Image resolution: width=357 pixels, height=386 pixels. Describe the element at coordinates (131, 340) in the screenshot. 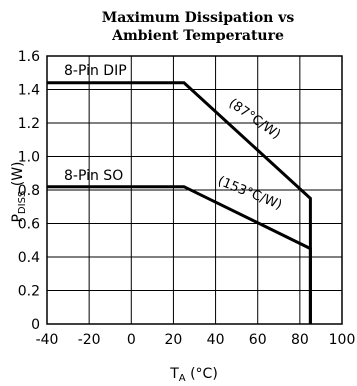

I see `x-tick-label: 0` at that location.